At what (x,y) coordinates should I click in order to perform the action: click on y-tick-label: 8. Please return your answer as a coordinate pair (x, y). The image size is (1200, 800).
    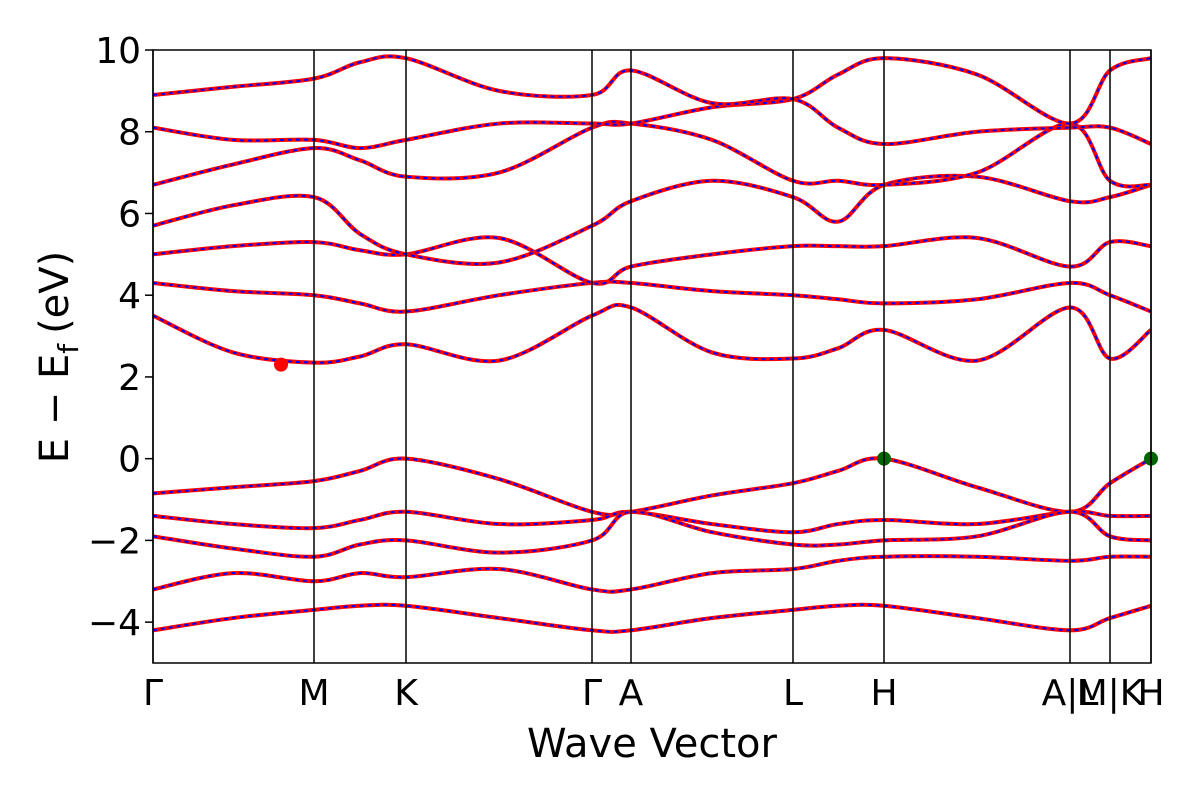
    Looking at the image, I should click on (129, 133).